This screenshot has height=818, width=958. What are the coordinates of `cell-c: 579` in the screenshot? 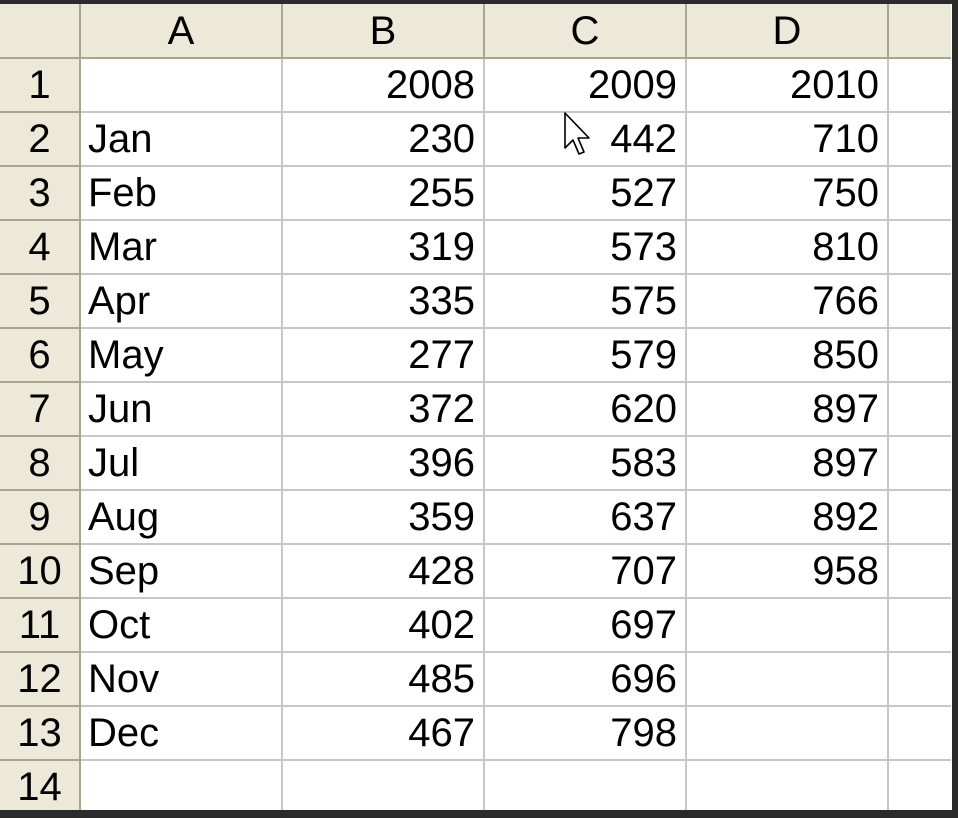 It's located at (586, 356).